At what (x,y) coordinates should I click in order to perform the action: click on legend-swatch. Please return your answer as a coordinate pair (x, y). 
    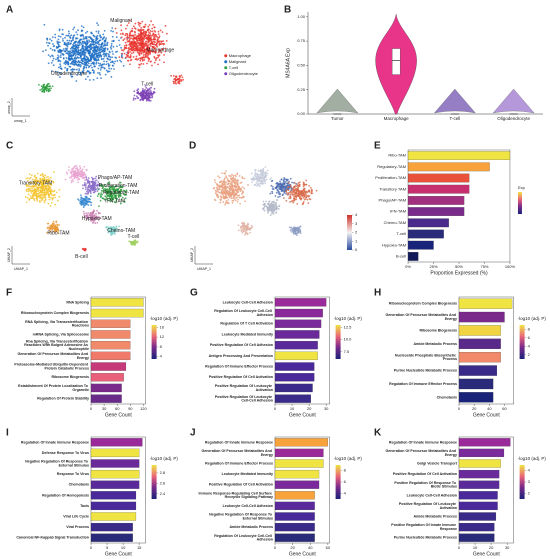
    Looking at the image, I should click on (226, 68).